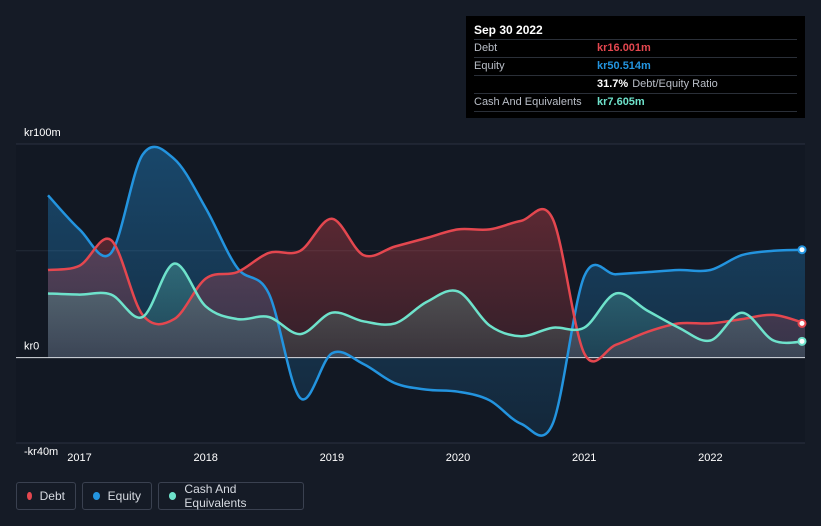  What do you see at coordinates (52, 496) in the screenshot?
I see `legend-debt-label: Debt` at bounding box center [52, 496].